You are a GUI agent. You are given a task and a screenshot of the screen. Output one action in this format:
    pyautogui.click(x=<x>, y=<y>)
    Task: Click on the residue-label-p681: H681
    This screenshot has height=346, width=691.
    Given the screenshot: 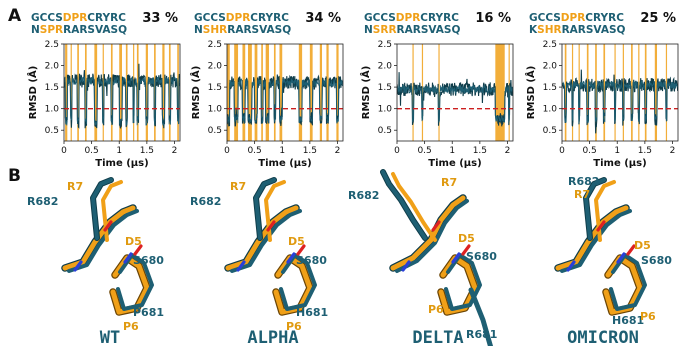 What is the action you would take?
    pyautogui.click(x=312, y=312)
    